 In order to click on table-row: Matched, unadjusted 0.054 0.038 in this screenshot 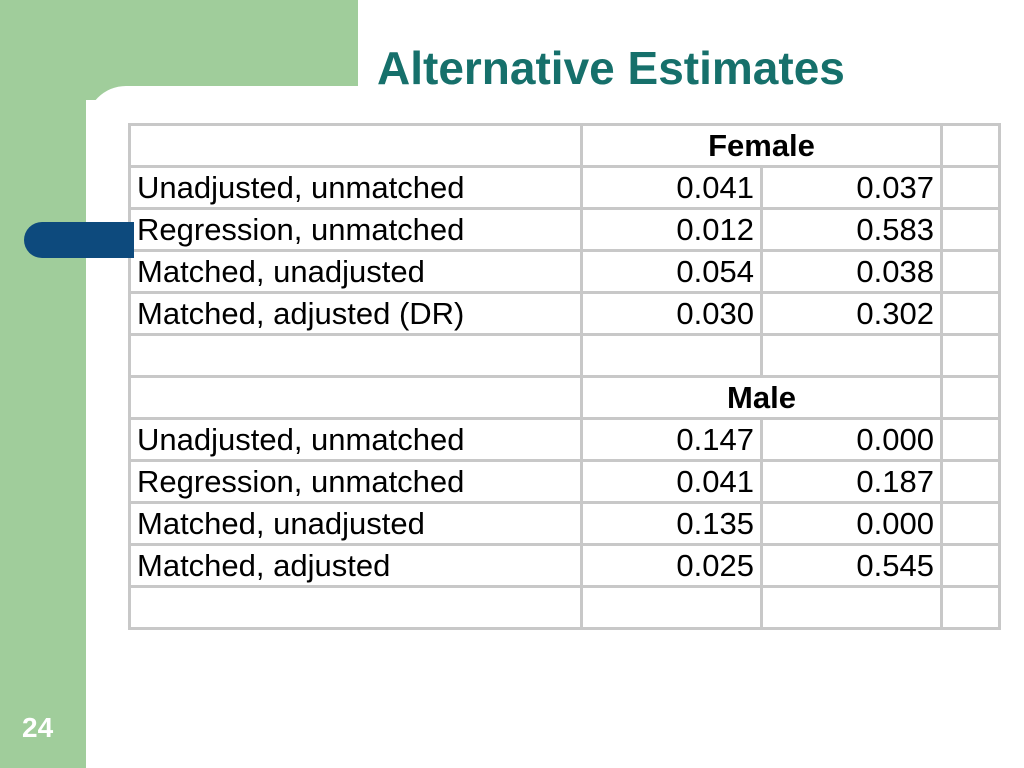, I will do `click(564, 271)`.